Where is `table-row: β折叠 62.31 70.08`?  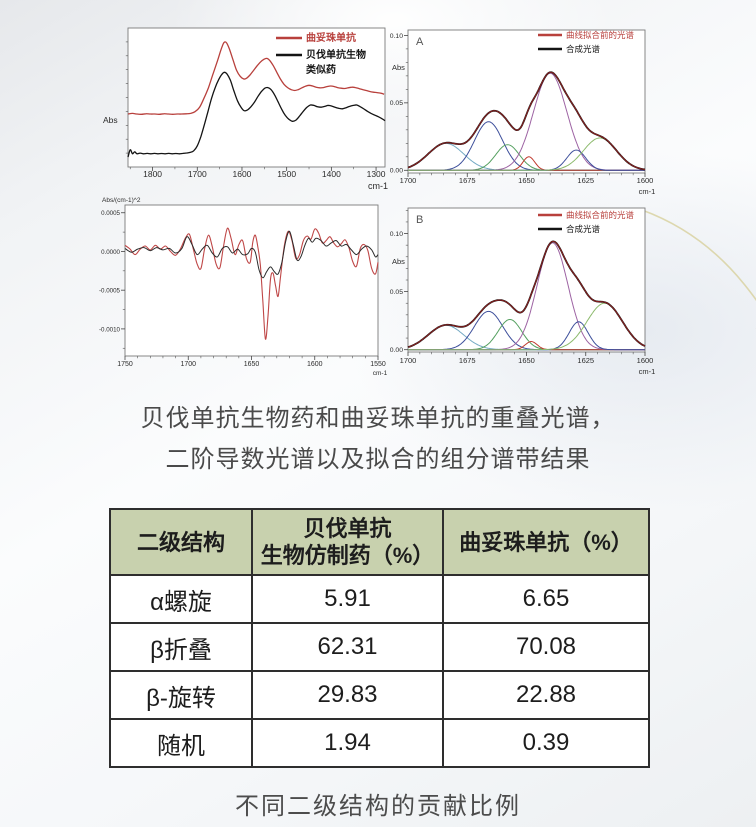 table-row: β折叠 62.31 70.08 is located at coordinates (379, 647).